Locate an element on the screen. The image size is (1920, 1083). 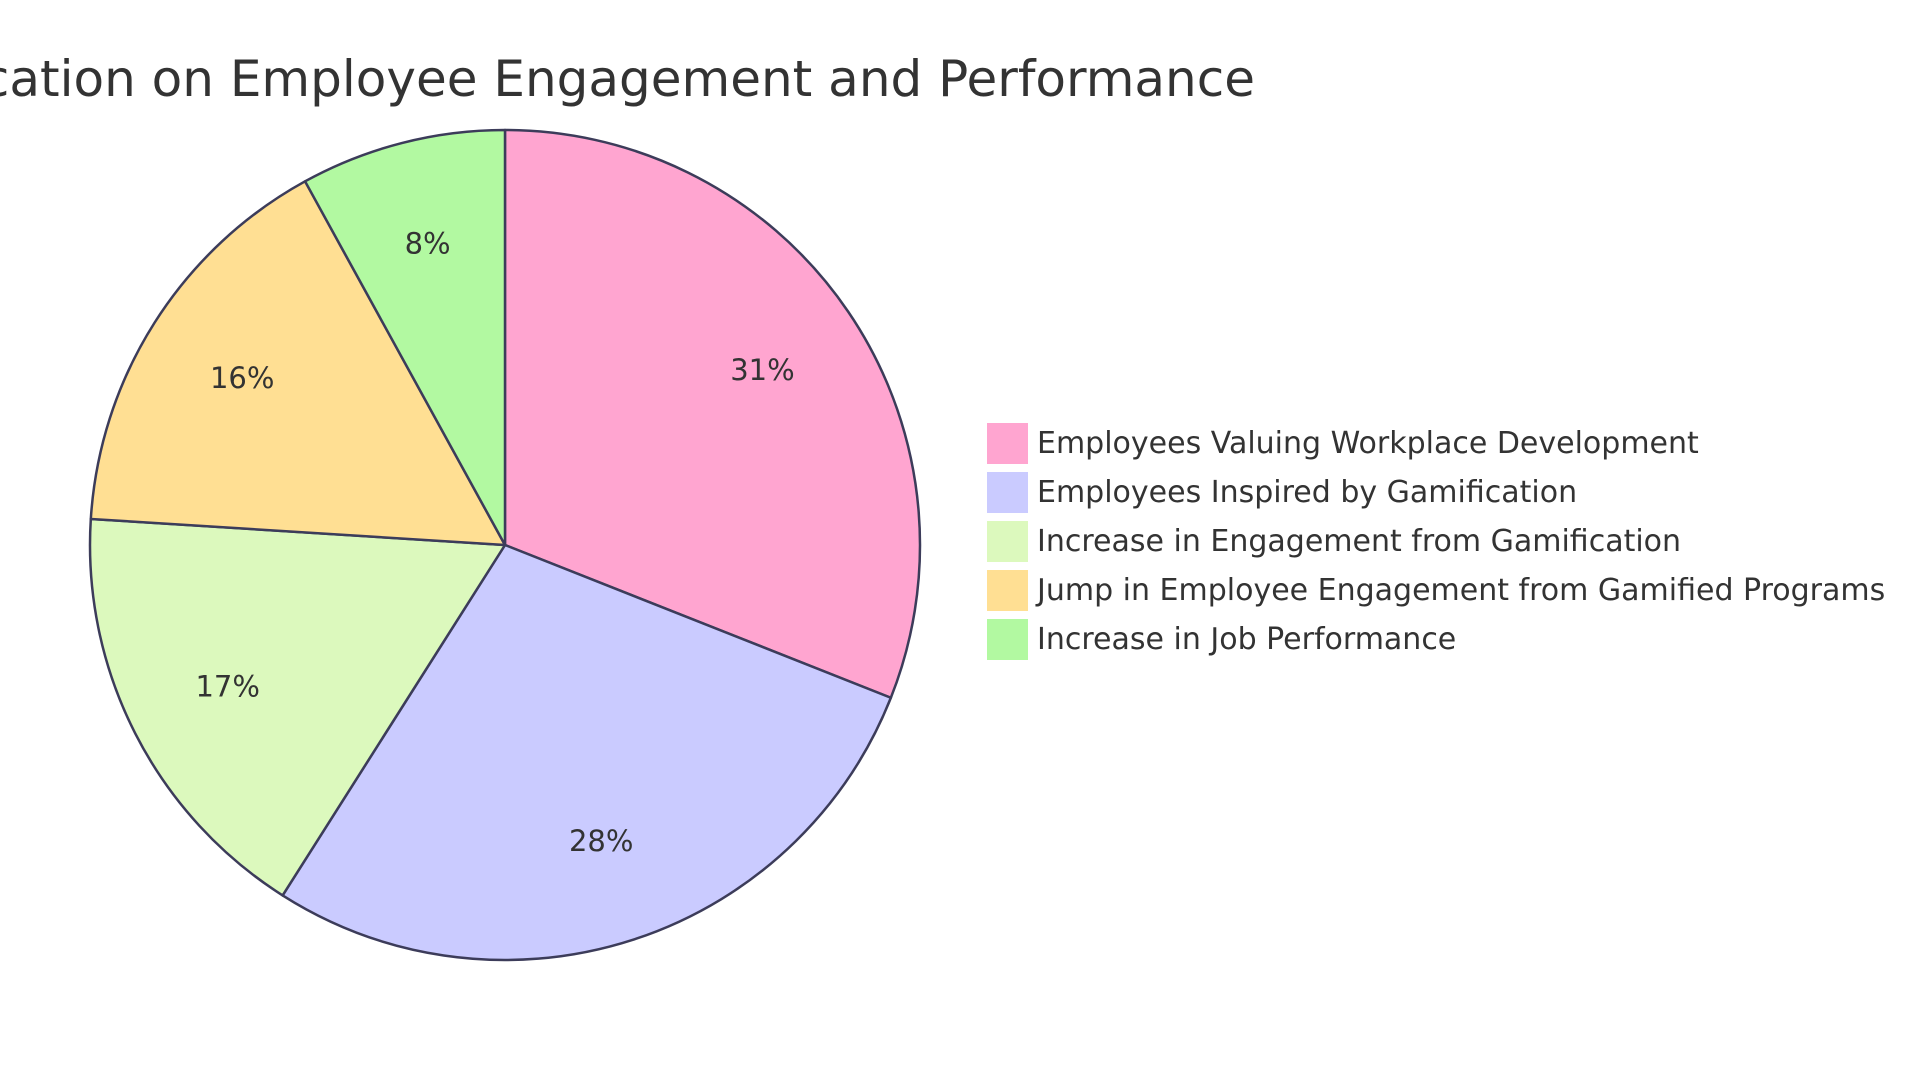
legend-label-0: Employees Valuing Workplace Development is located at coordinates (1368, 443).